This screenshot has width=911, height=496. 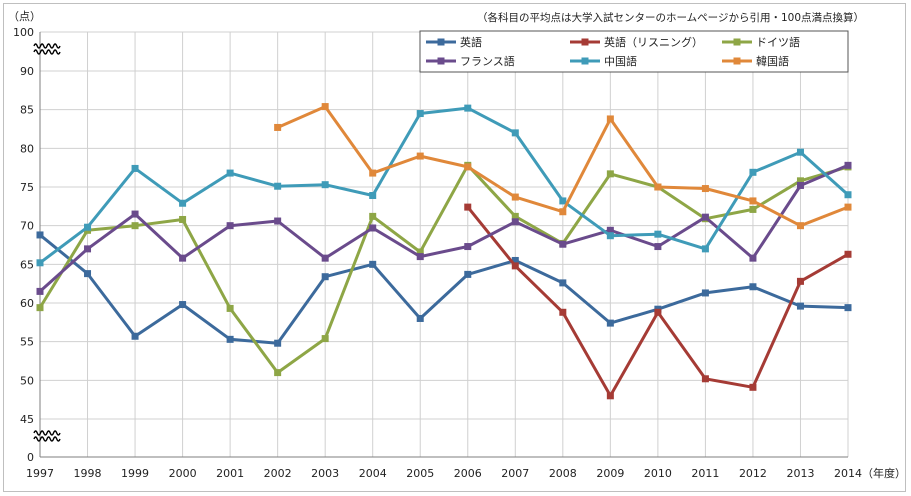 What do you see at coordinates (27, 187) in the screenshot?
I see `y-tick-label: 75` at bounding box center [27, 187].